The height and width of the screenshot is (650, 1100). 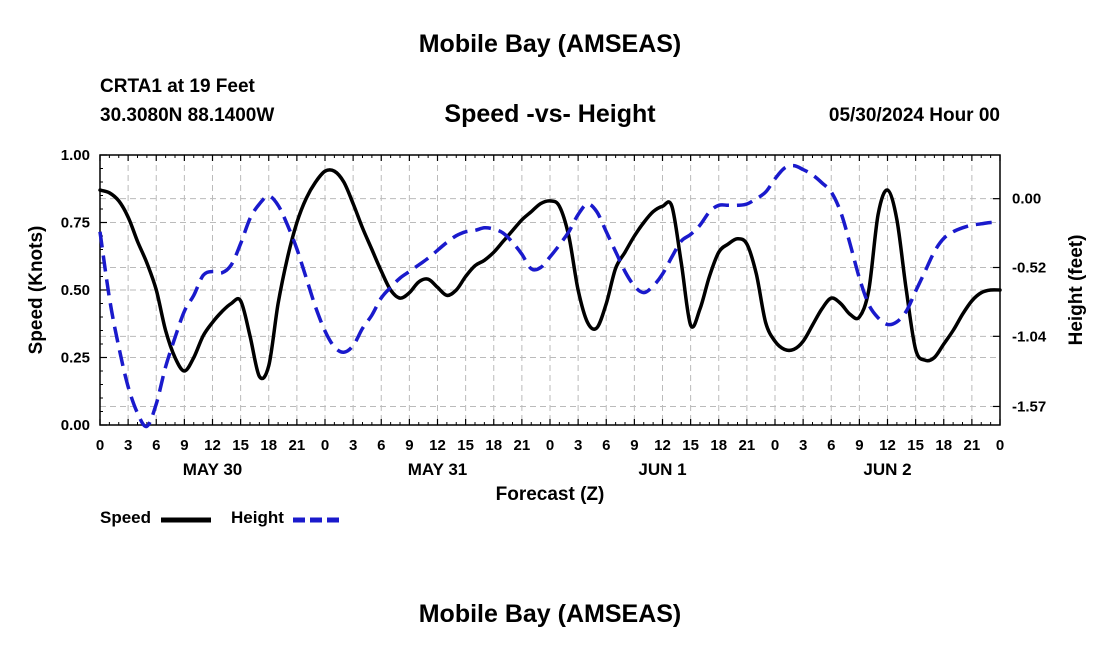 I want to click on y2-tick-label: -1.04, so click(x=1029, y=336).